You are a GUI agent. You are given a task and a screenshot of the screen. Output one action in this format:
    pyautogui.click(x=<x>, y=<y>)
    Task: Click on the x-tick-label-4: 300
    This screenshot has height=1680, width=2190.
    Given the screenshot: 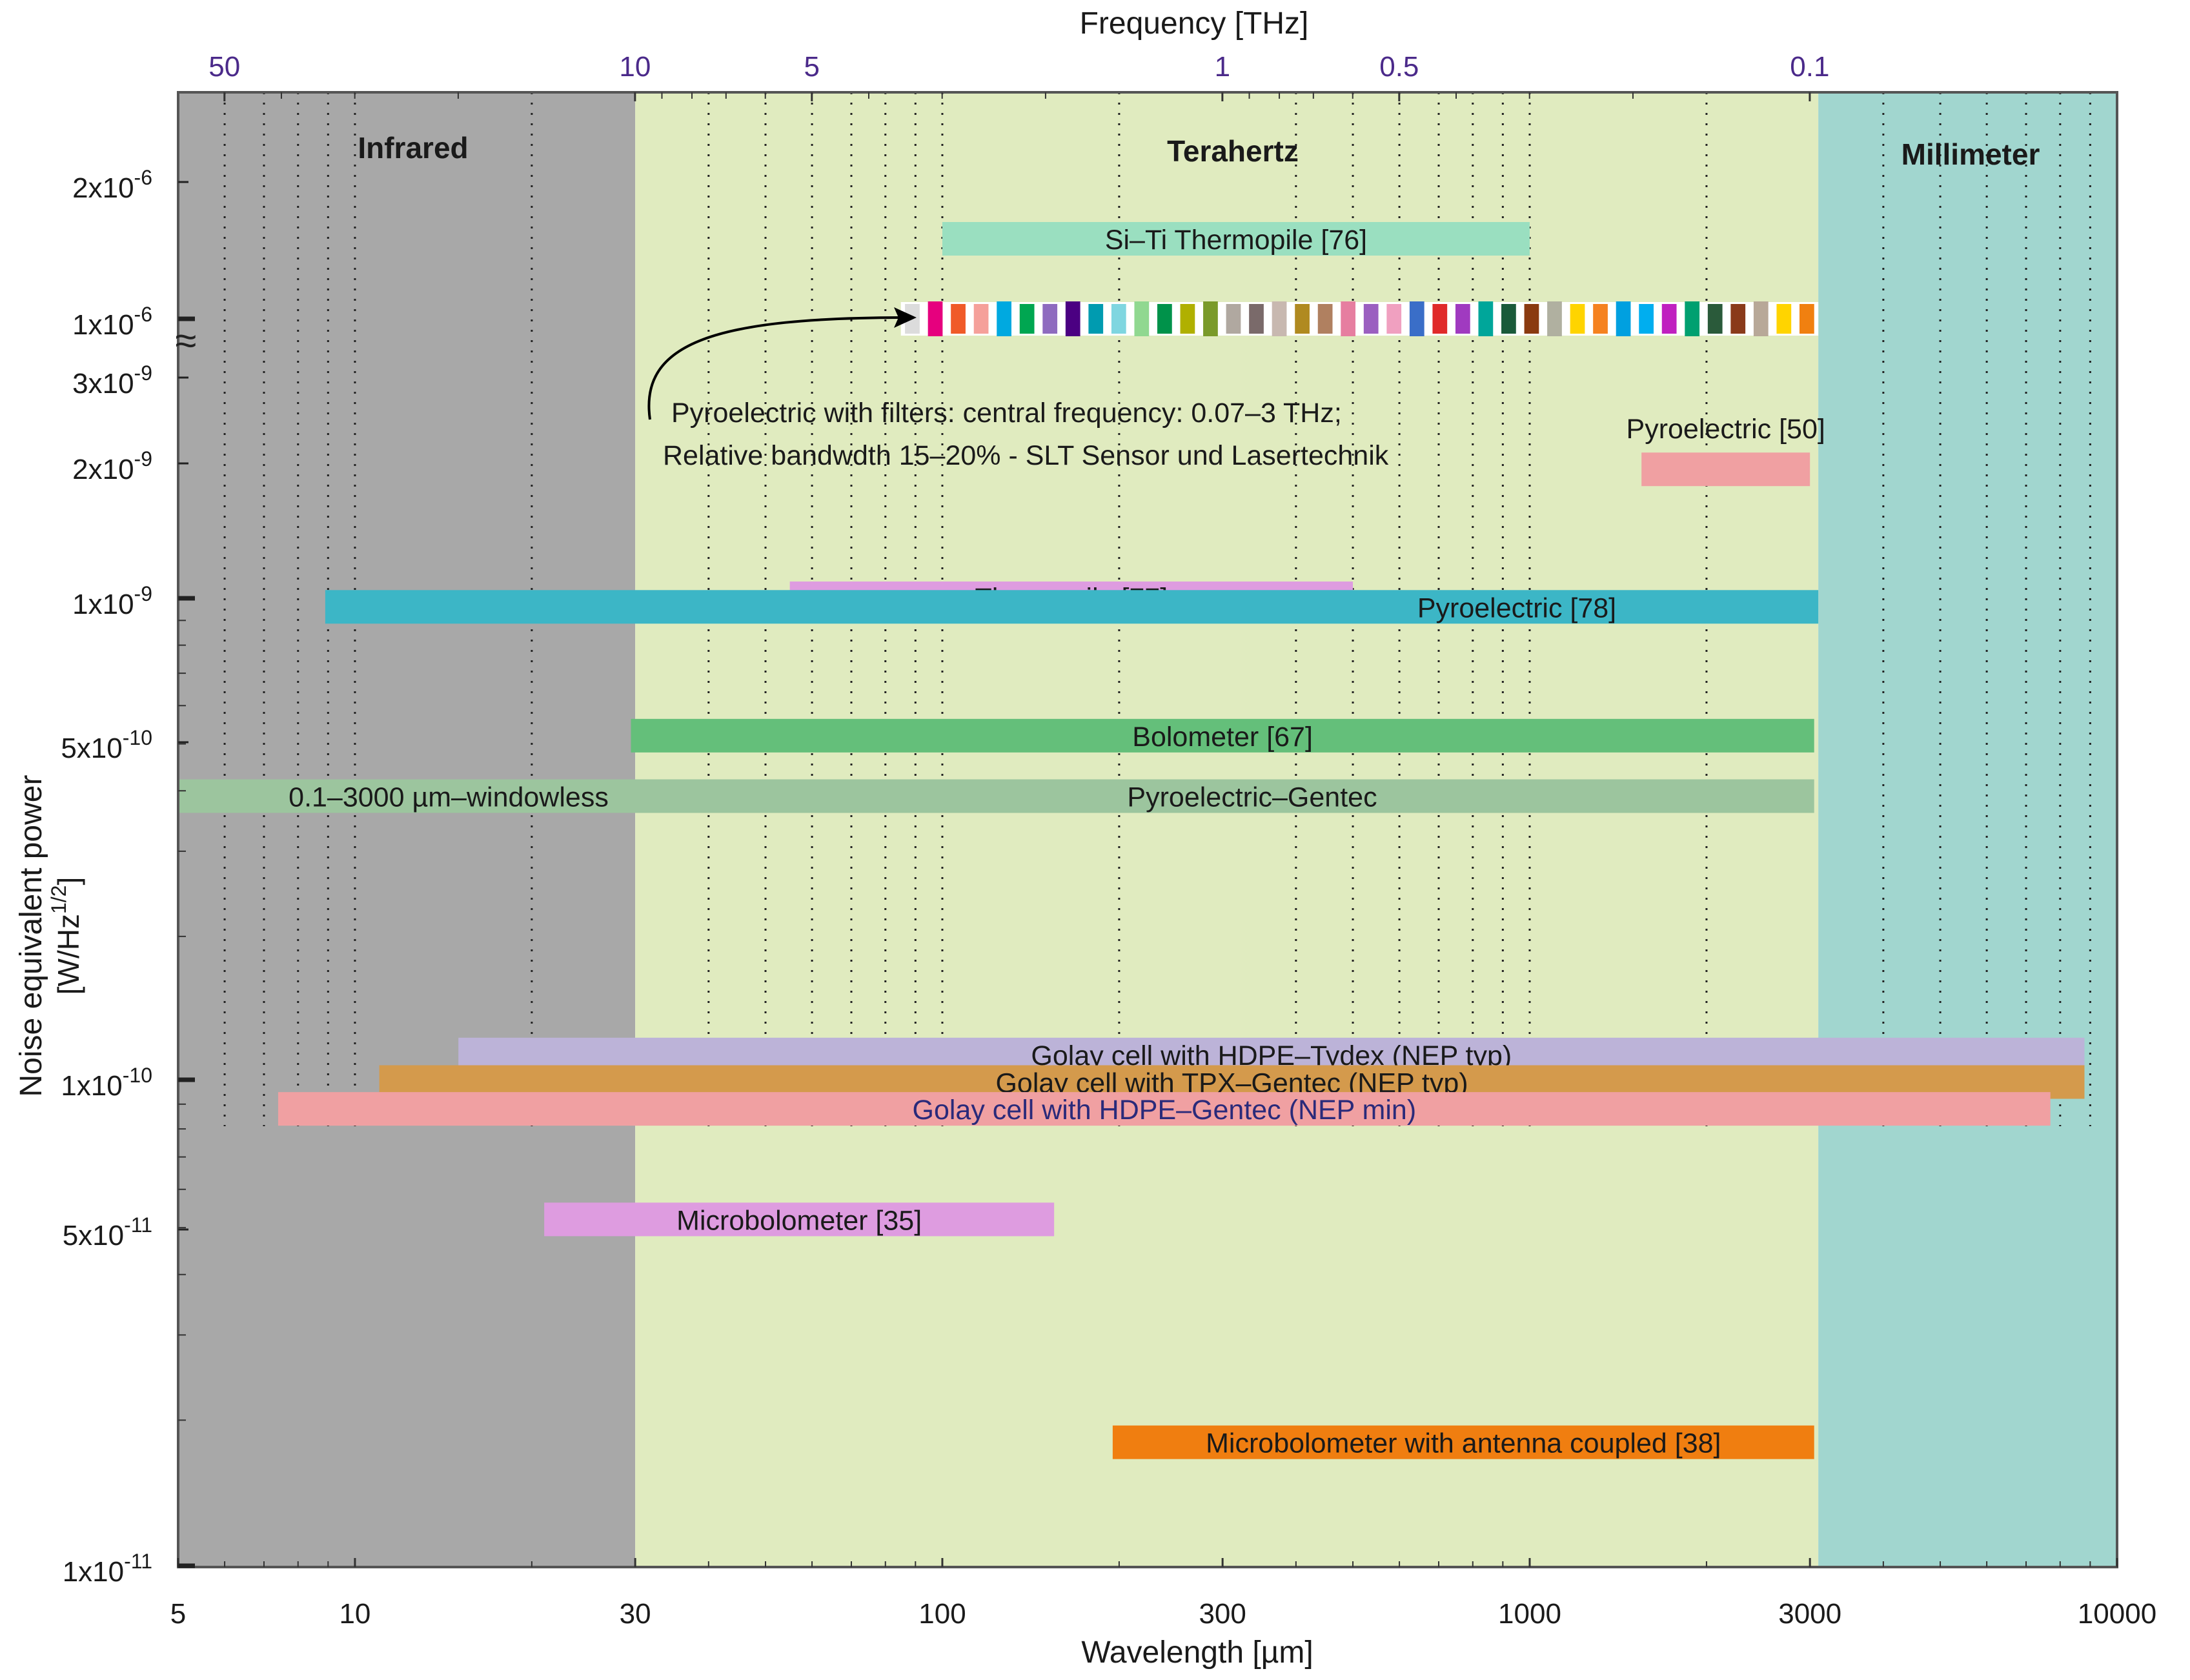 What is the action you would take?
    pyautogui.click(x=1223, y=1614)
    